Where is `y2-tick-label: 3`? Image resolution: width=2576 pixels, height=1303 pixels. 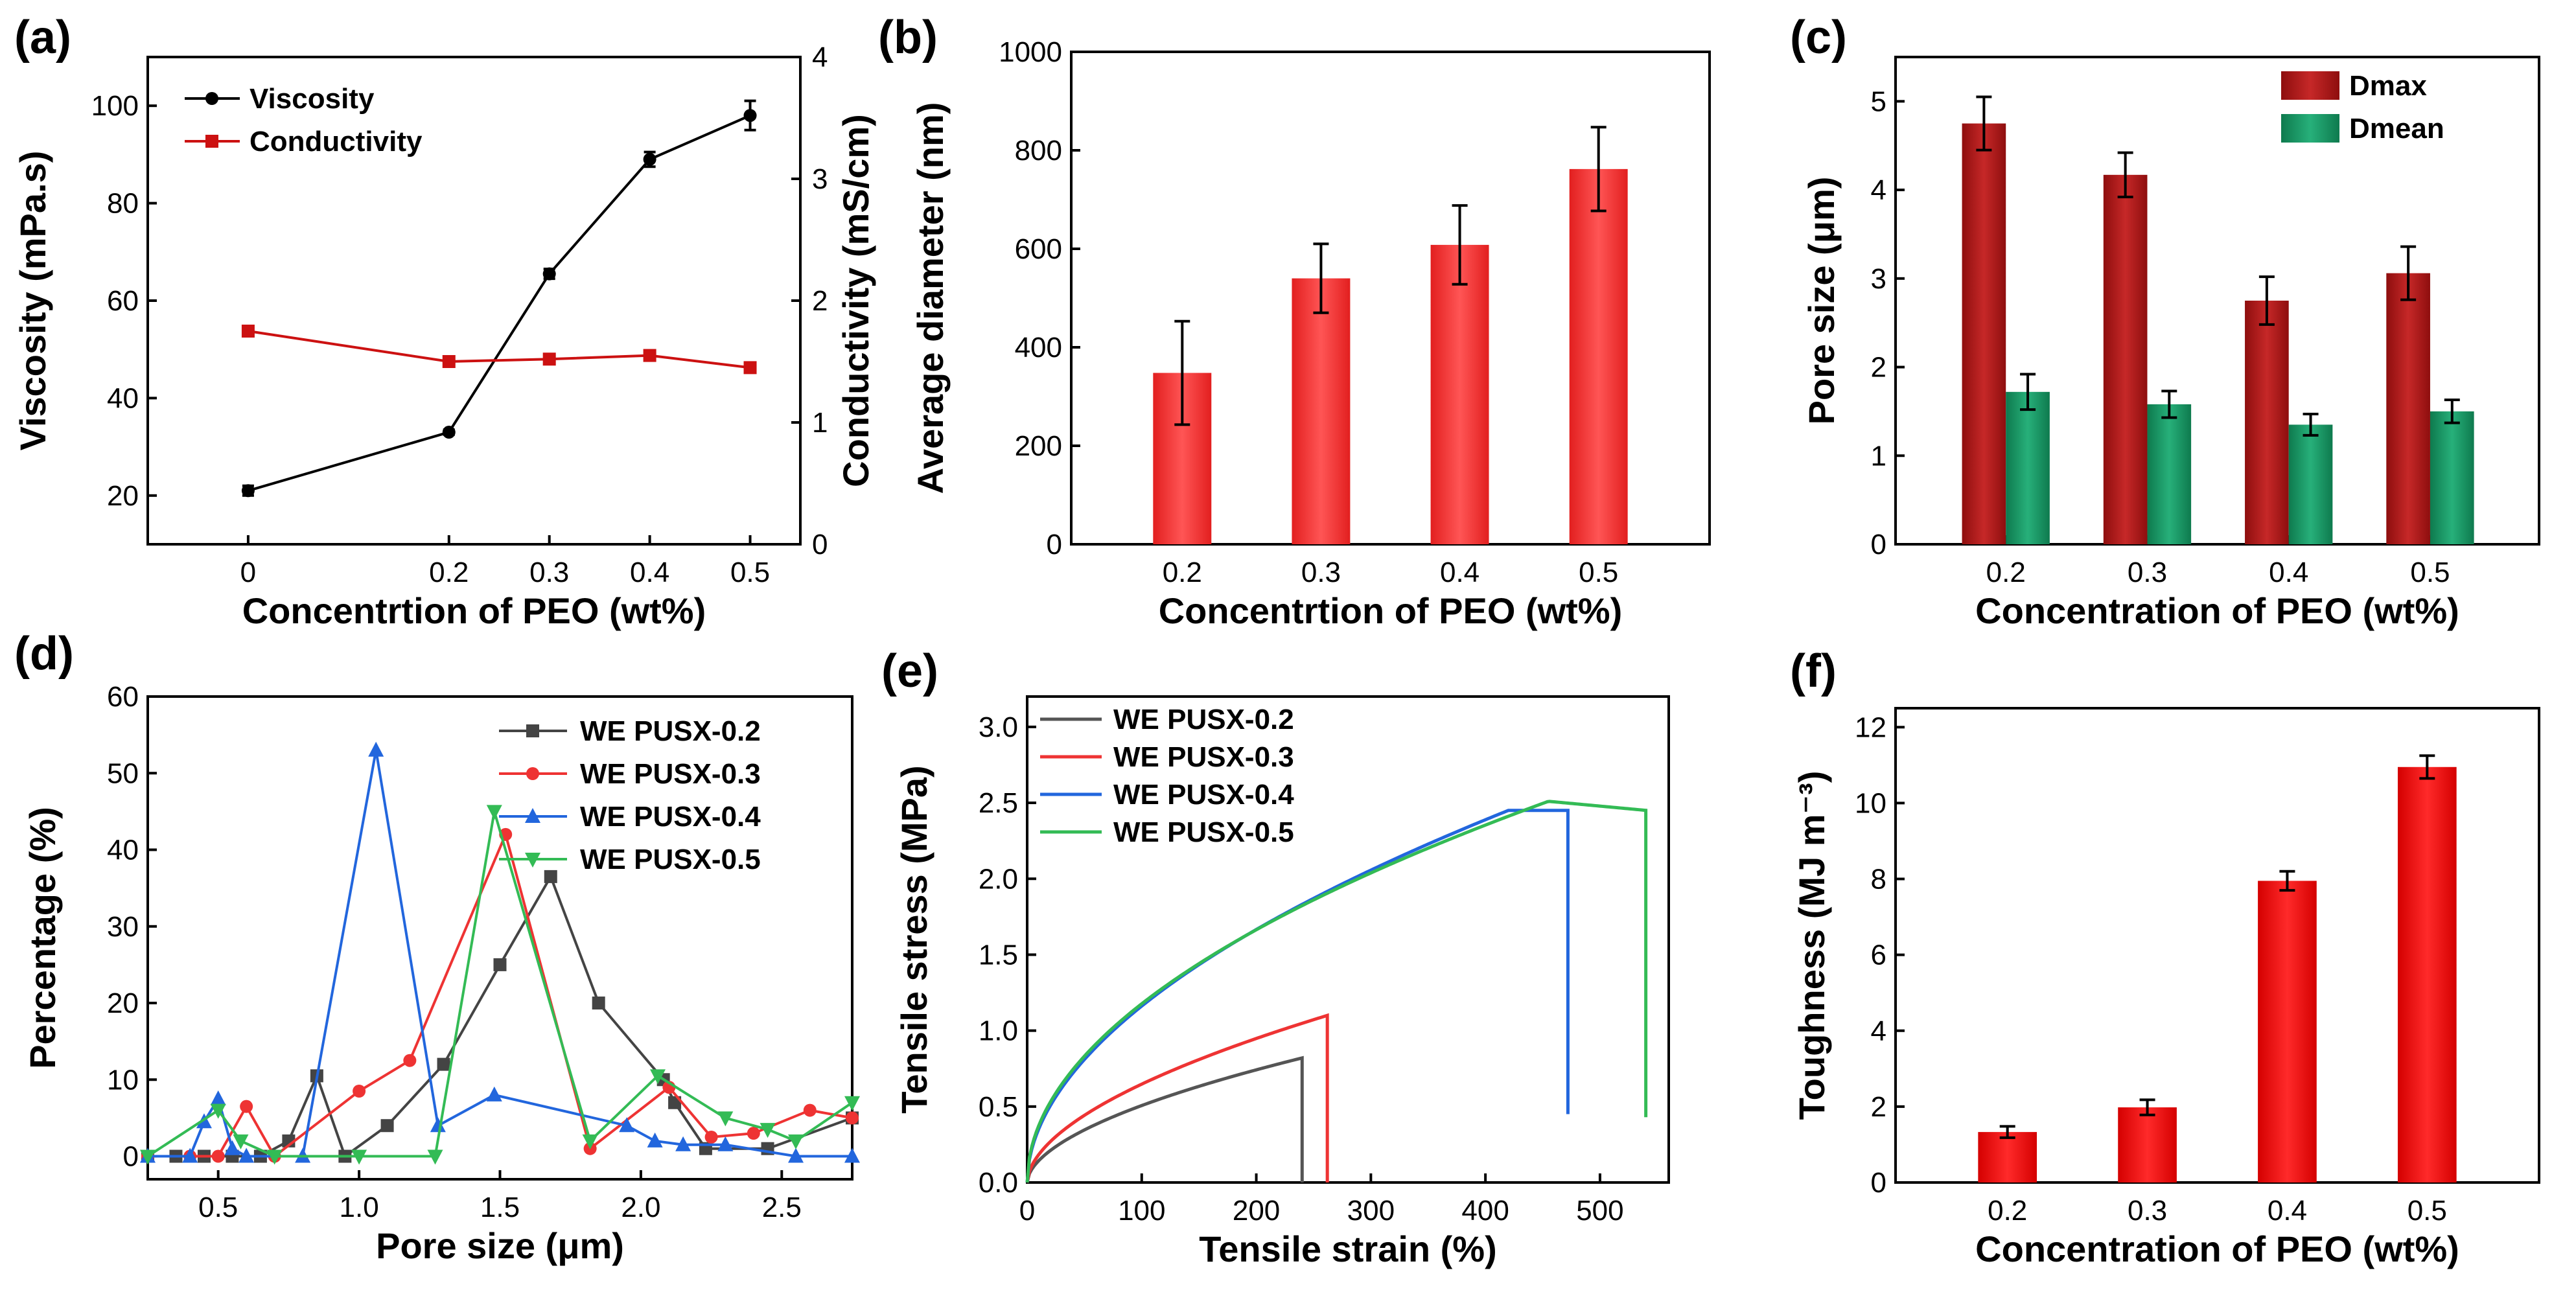
y2-tick-label: 3 is located at coordinates (820, 179).